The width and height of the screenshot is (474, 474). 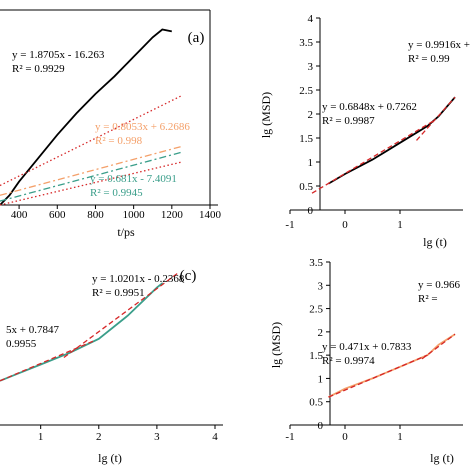 I want to click on x-tick-label: 4, so click(x=215, y=437).